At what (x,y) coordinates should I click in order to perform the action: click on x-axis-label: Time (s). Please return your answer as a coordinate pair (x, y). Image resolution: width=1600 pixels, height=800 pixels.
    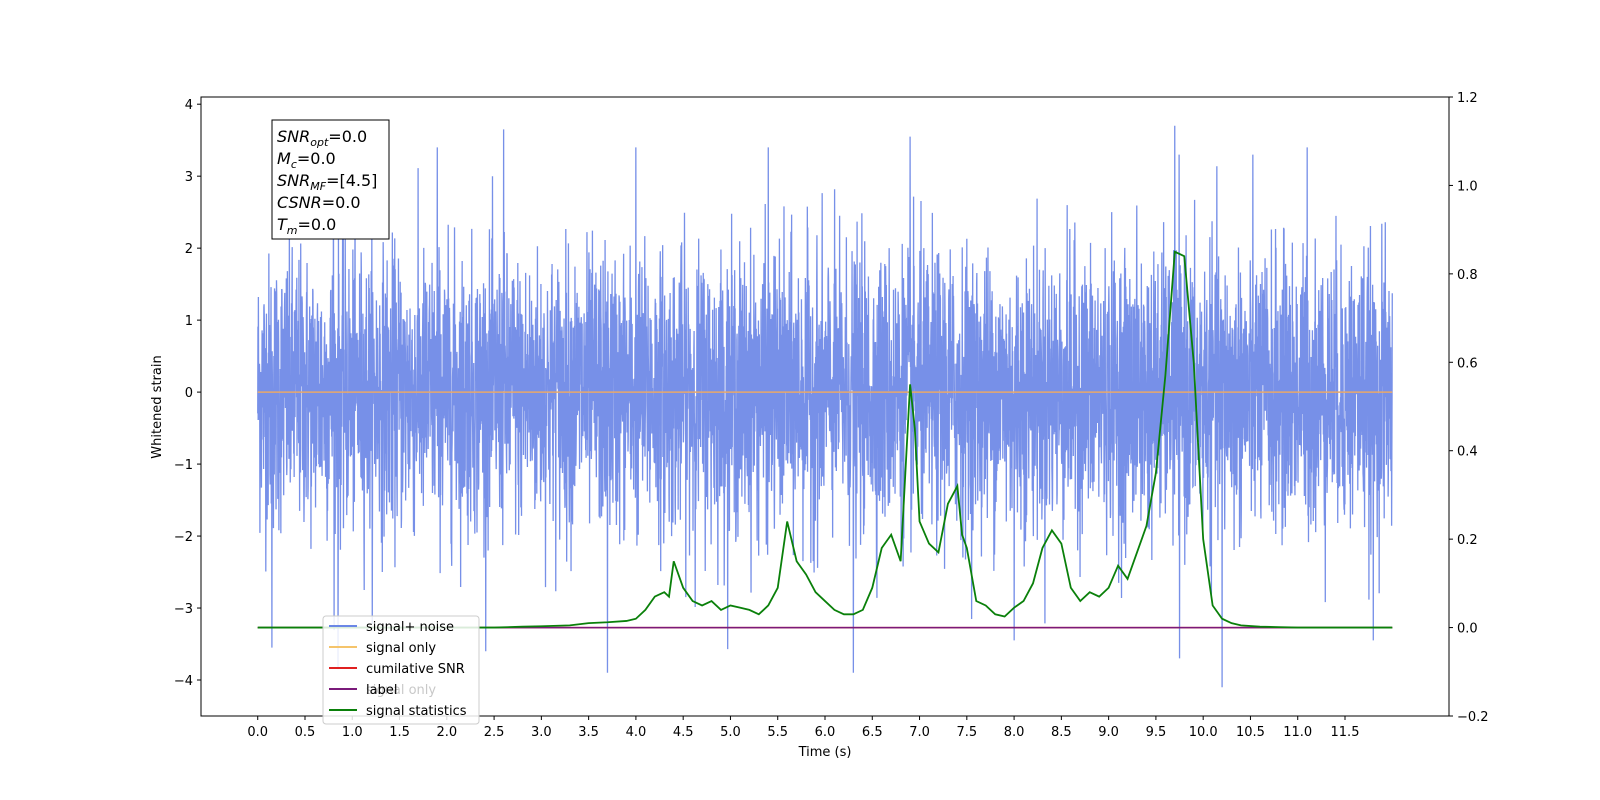
    Looking at the image, I should click on (825, 752).